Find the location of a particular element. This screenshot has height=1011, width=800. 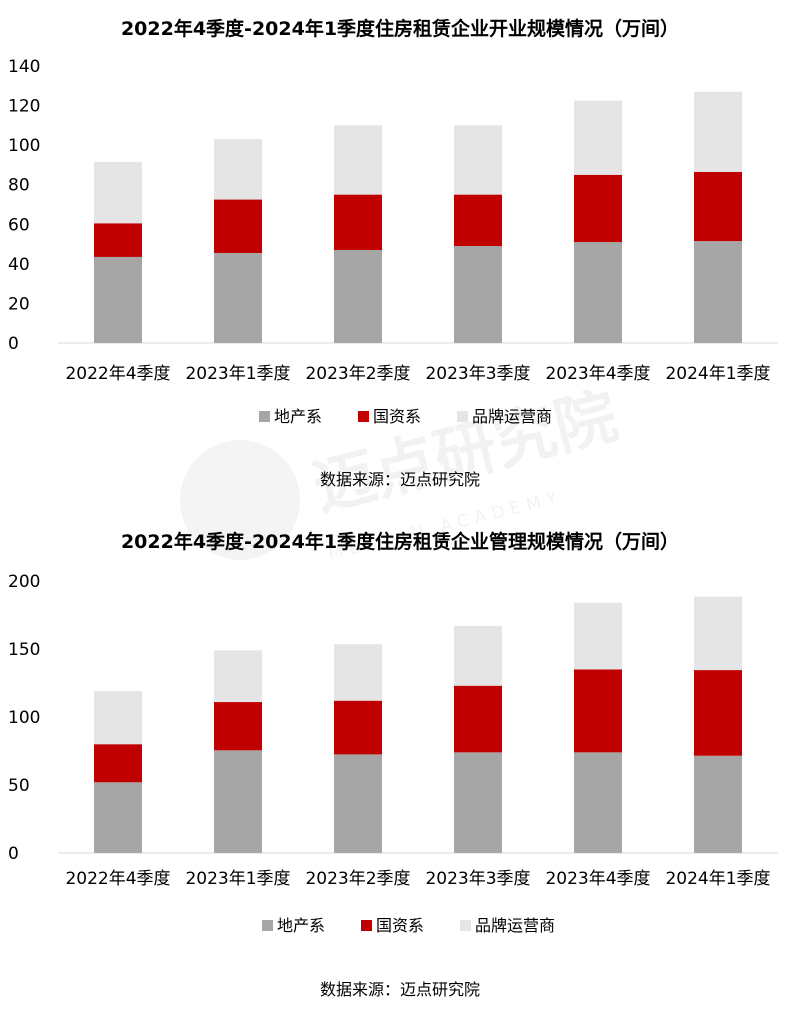

y-tick-label: 150 is located at coordinates (24, 650).